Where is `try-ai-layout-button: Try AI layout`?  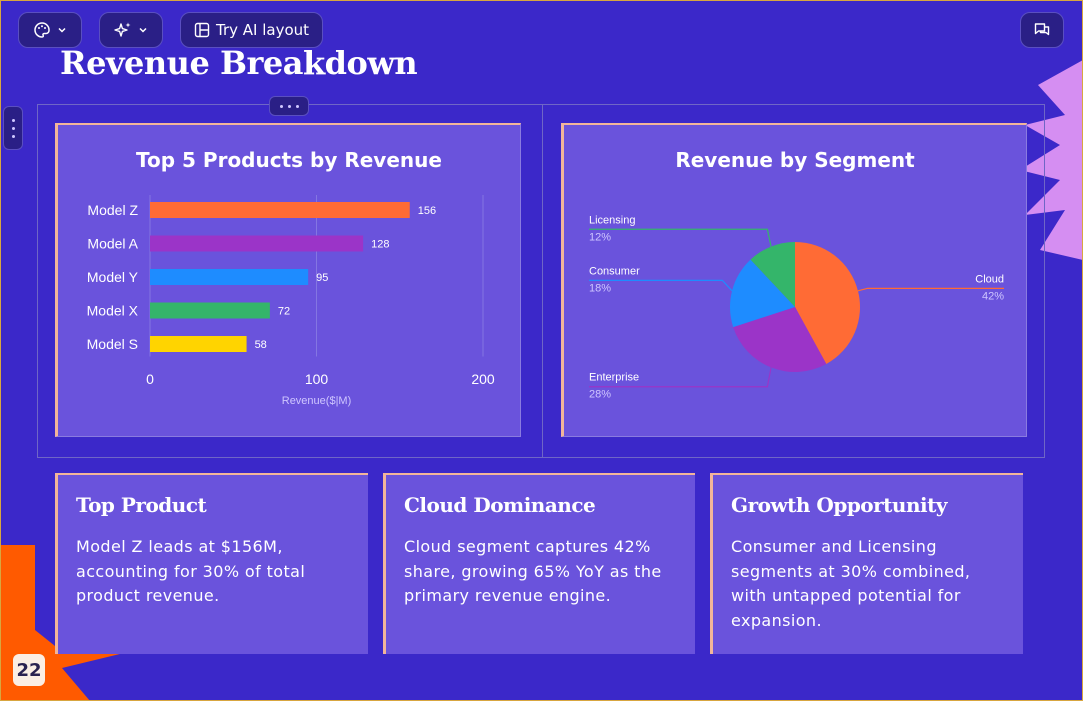
try-ai-layout-button: Try AI layout is located at coordinates (251, 30).